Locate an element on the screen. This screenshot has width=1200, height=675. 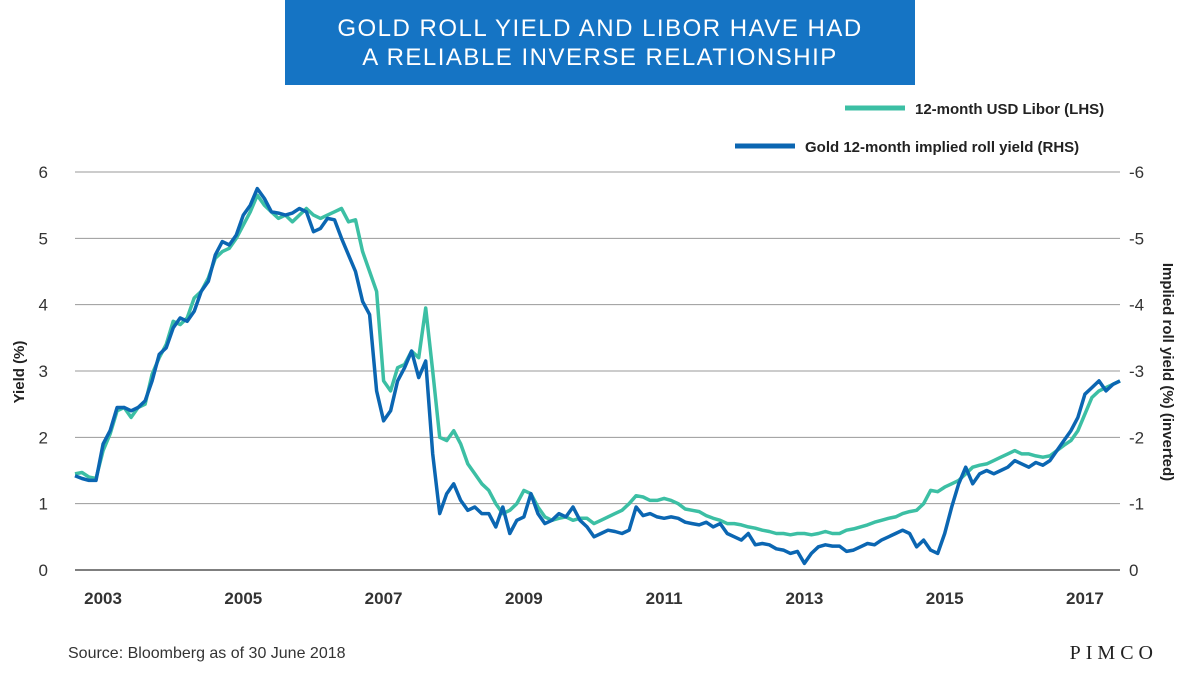
y-tick-label-right: -1 is located at coordinates (1136, 504).